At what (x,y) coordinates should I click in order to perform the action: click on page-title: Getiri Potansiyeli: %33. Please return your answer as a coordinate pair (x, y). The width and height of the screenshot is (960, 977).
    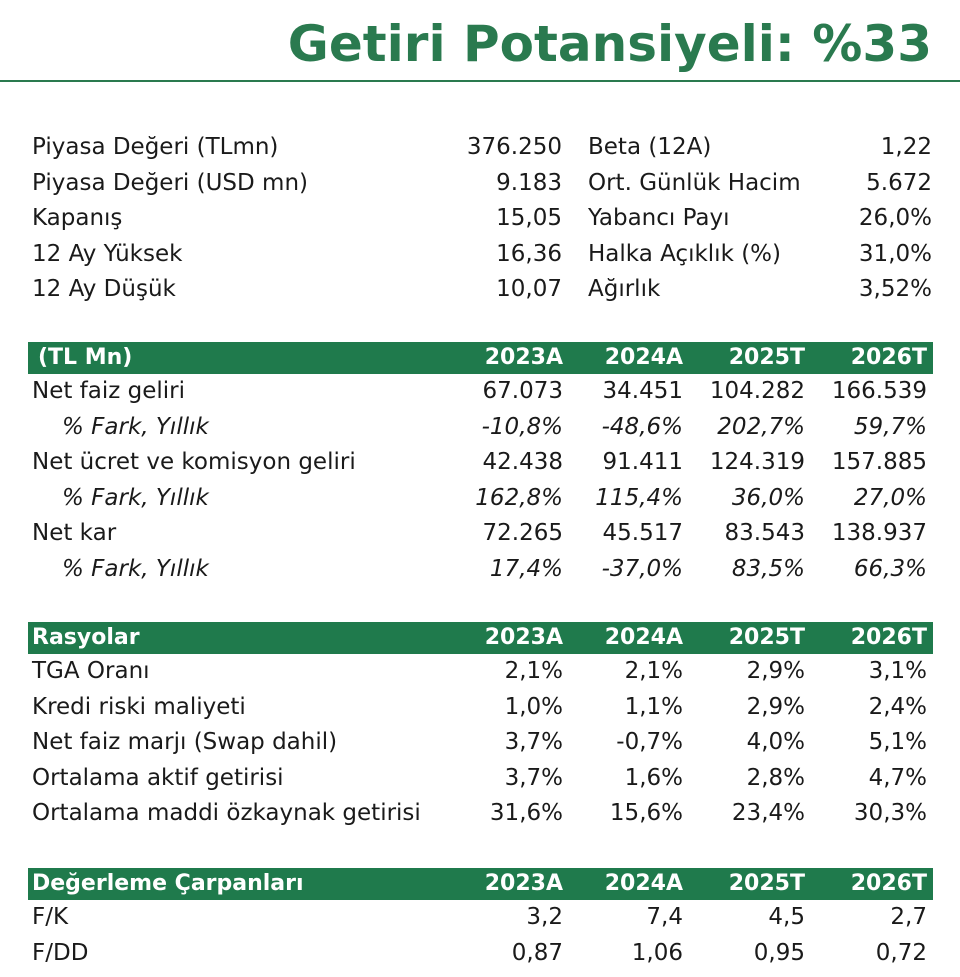
    Looking at the image, I should click on (609, 44).